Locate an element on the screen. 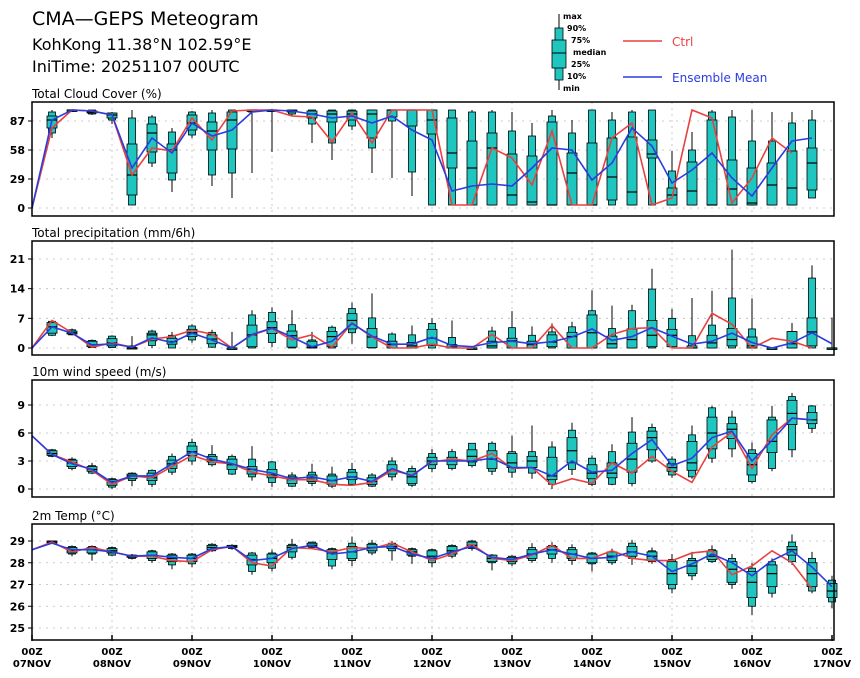  panel-title: Total Cloud Cover (%) is located at coordinates (96, 94).